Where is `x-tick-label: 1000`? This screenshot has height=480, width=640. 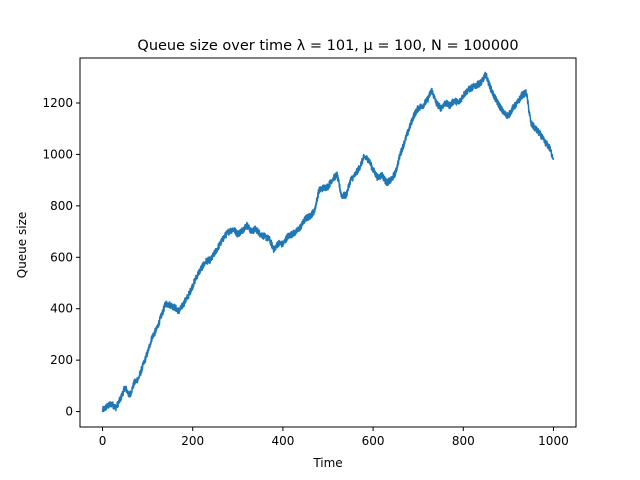 x-tick-label: 1000 is located at coordinates (553, 441).